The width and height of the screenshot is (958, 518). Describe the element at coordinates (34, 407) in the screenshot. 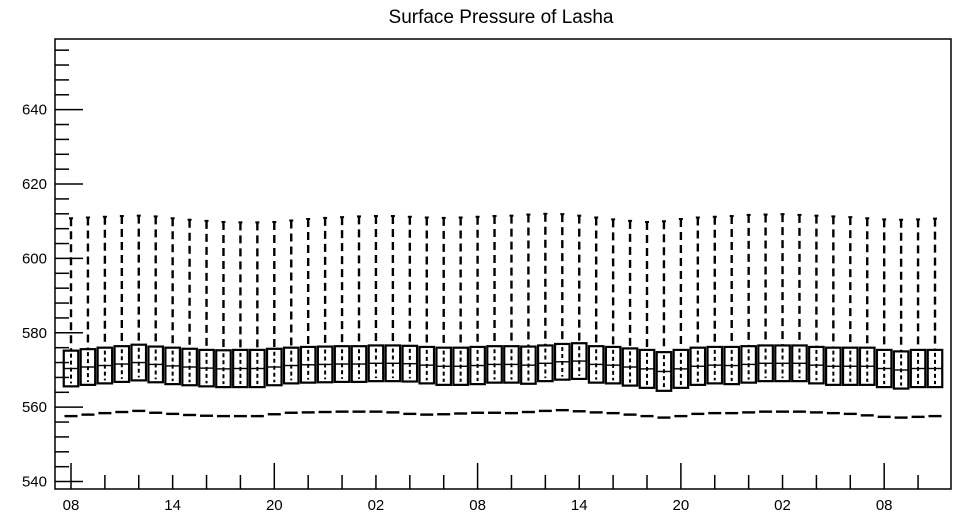

I see `y-tick-label-560: 560` at that location.